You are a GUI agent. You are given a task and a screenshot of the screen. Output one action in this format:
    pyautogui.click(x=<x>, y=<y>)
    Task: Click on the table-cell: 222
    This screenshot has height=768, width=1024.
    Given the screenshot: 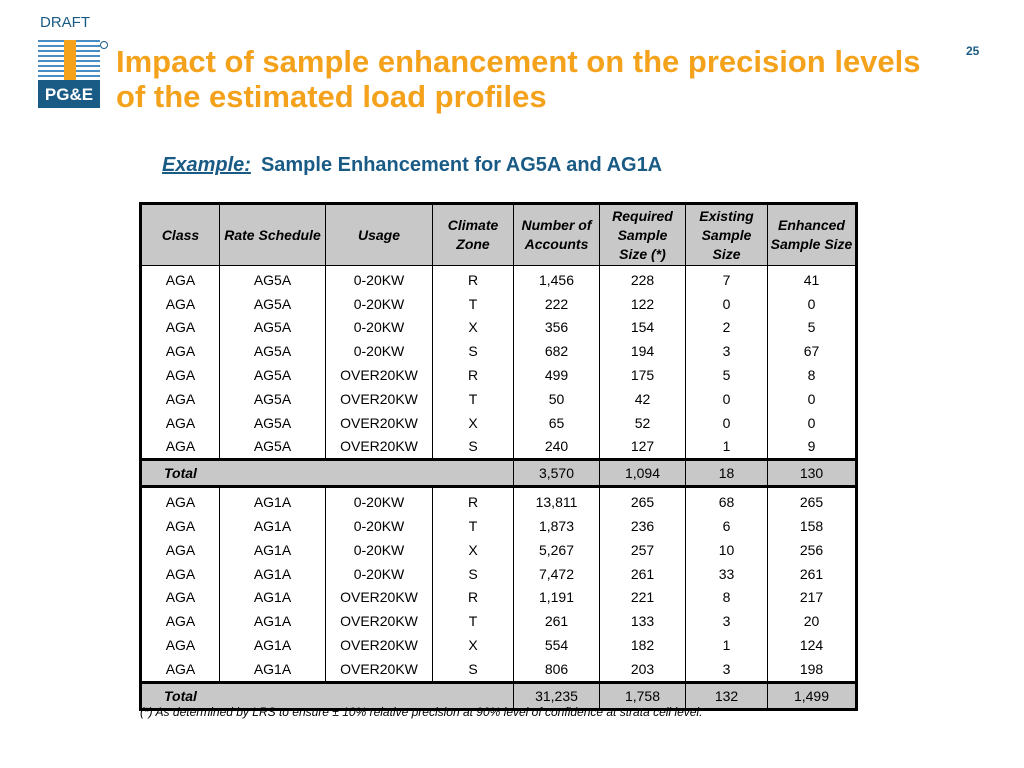 What is the action you would take?
    pyautogui.click(x=556, y=303)
    